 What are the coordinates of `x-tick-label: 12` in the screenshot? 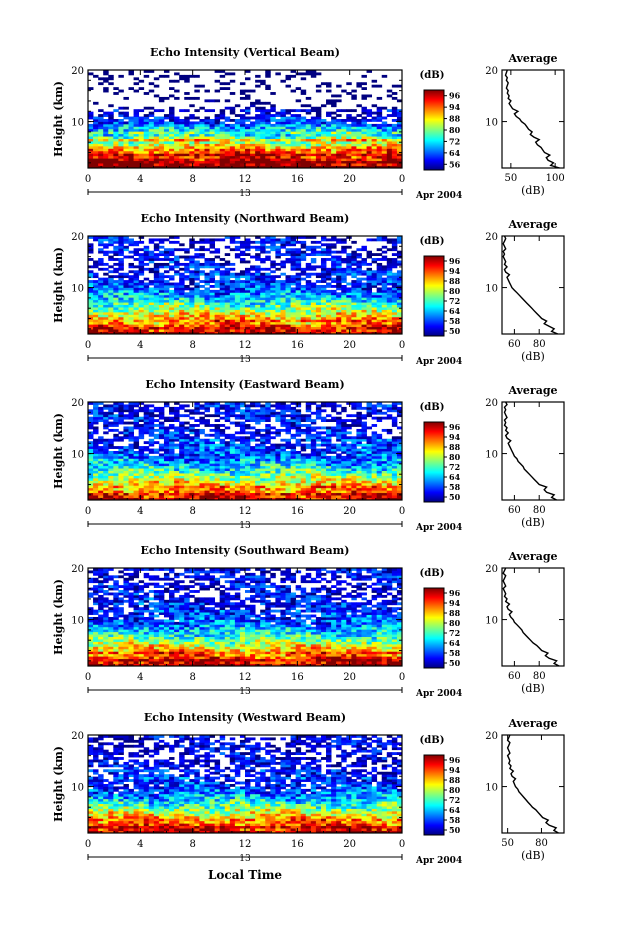 It's located at (245, 345).